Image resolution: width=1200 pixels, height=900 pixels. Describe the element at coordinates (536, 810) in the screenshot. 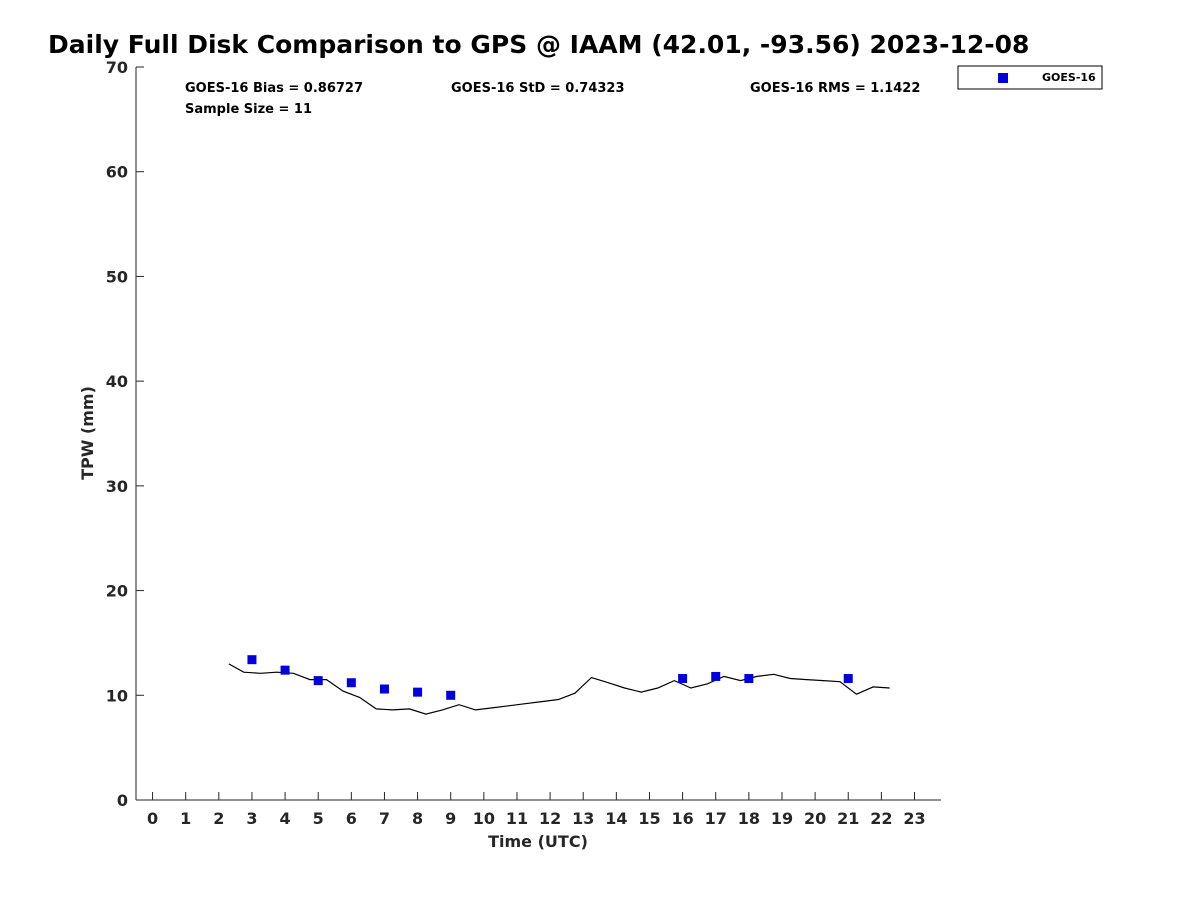

I see `x-ticks: 0 1 2 3 4 5 6 7 8 9 10 11 12 13 14 15 16 17 18 19 20 21 22 23` at that location.